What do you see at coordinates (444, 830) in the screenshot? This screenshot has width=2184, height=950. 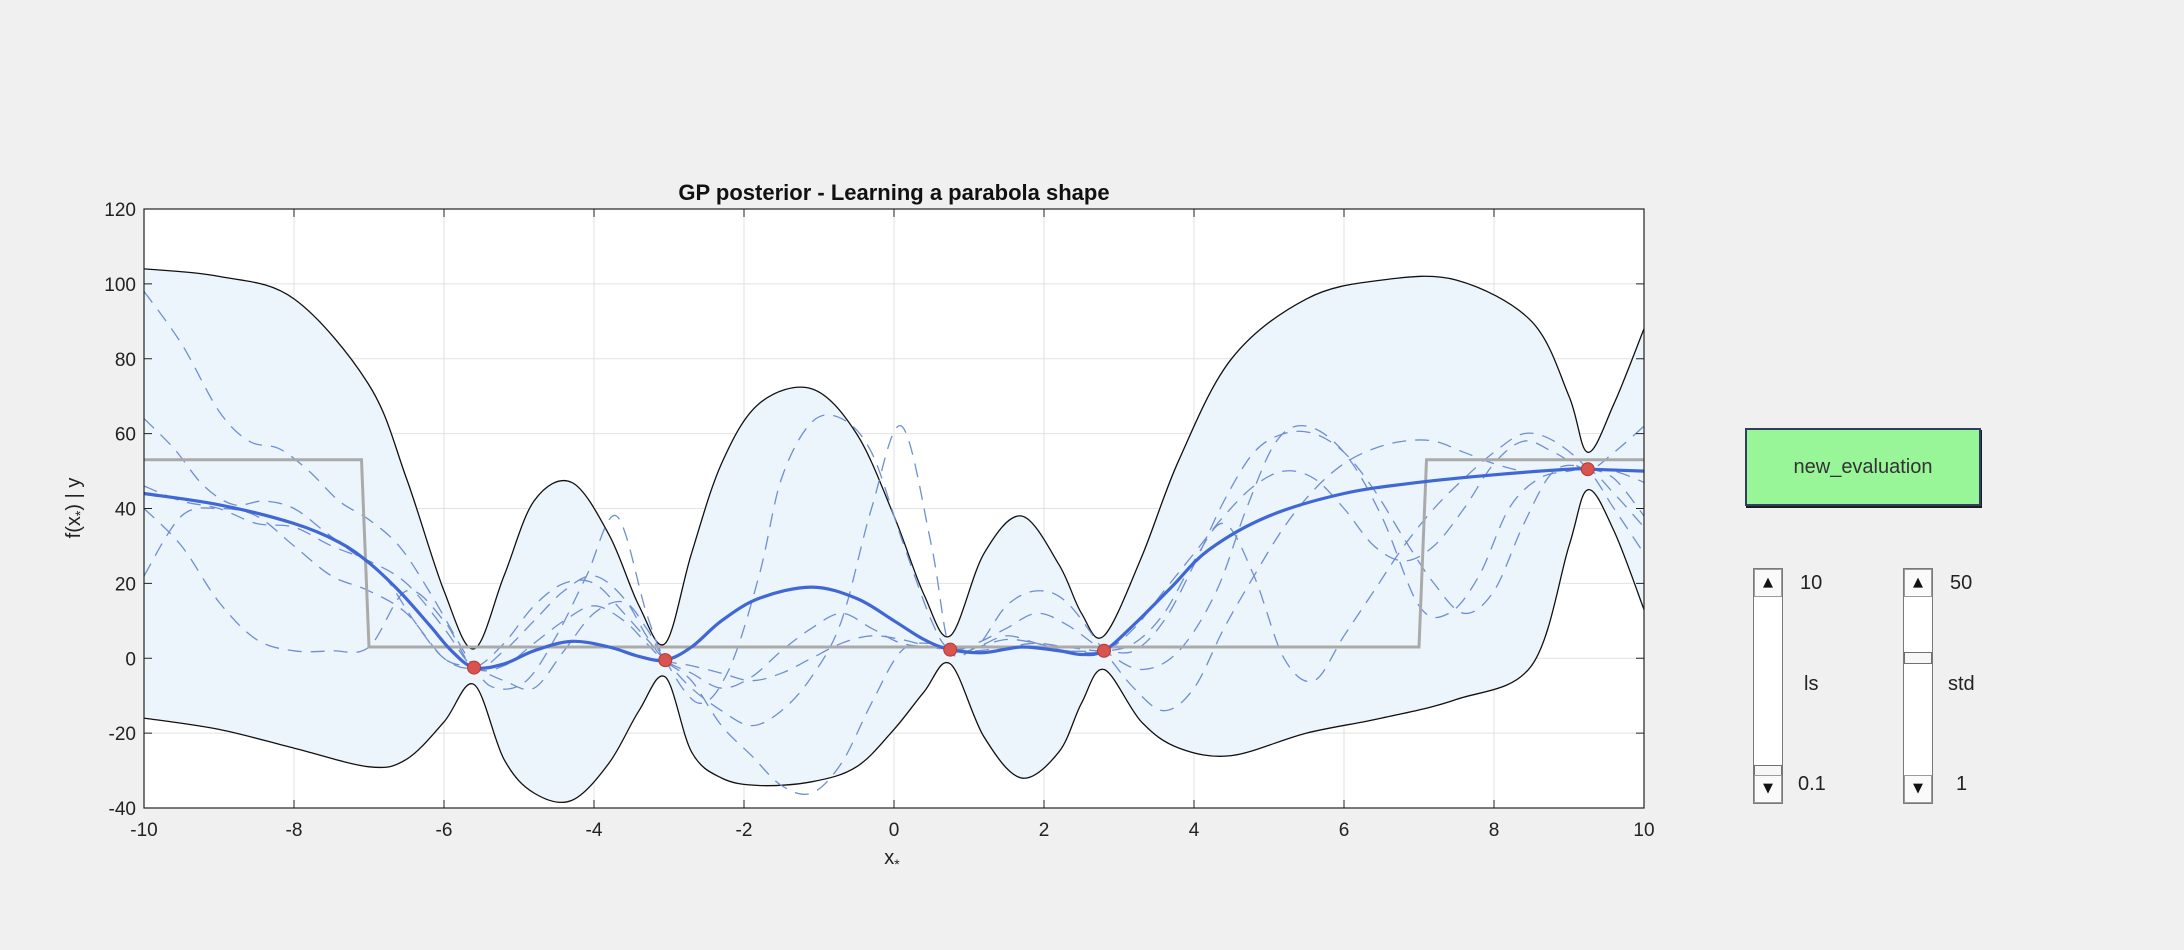 I see `x-tick-label: -6` at bounding box center [444, 830].